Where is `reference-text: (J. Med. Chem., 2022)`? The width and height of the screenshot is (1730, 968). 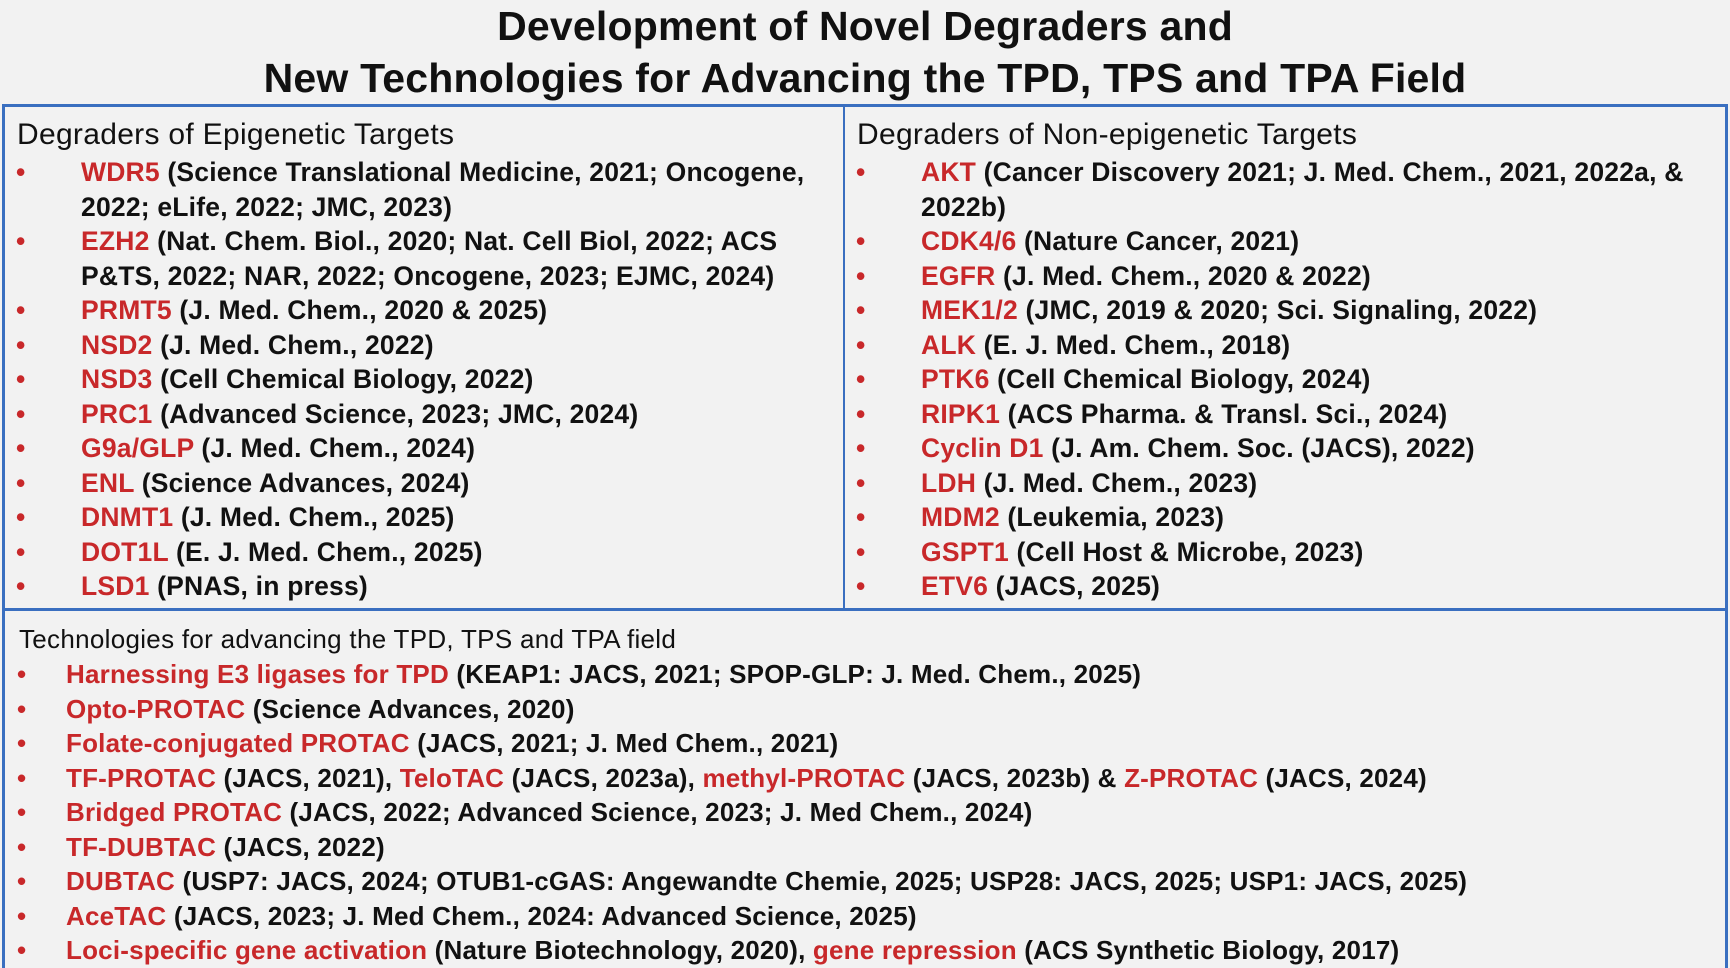
reference-text: (J. Med. Chem., 2022) is located at coordinates (293, 344).